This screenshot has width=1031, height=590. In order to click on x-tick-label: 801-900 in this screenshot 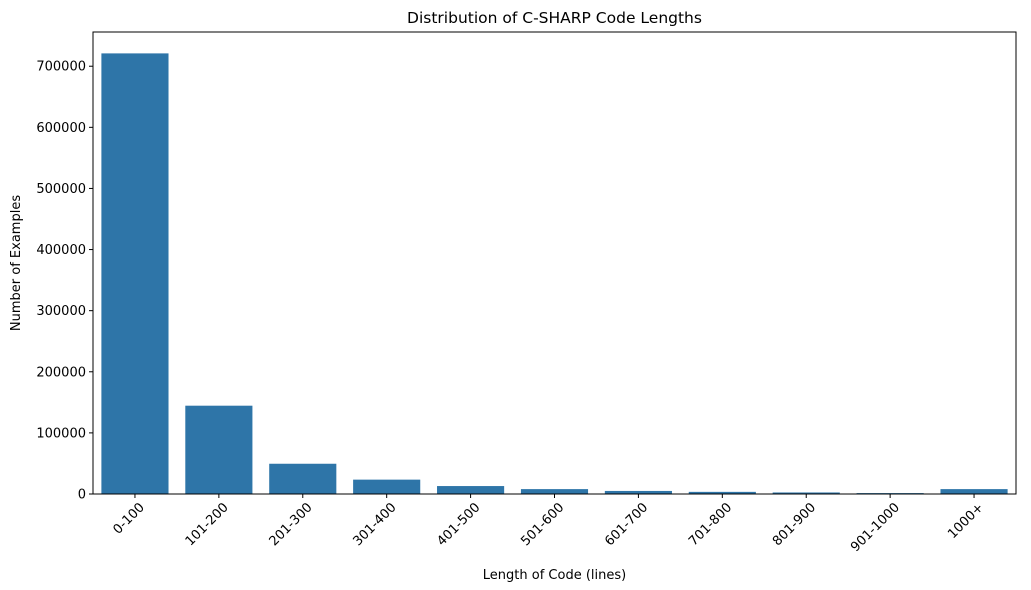, I will do `click(794, 524)`.